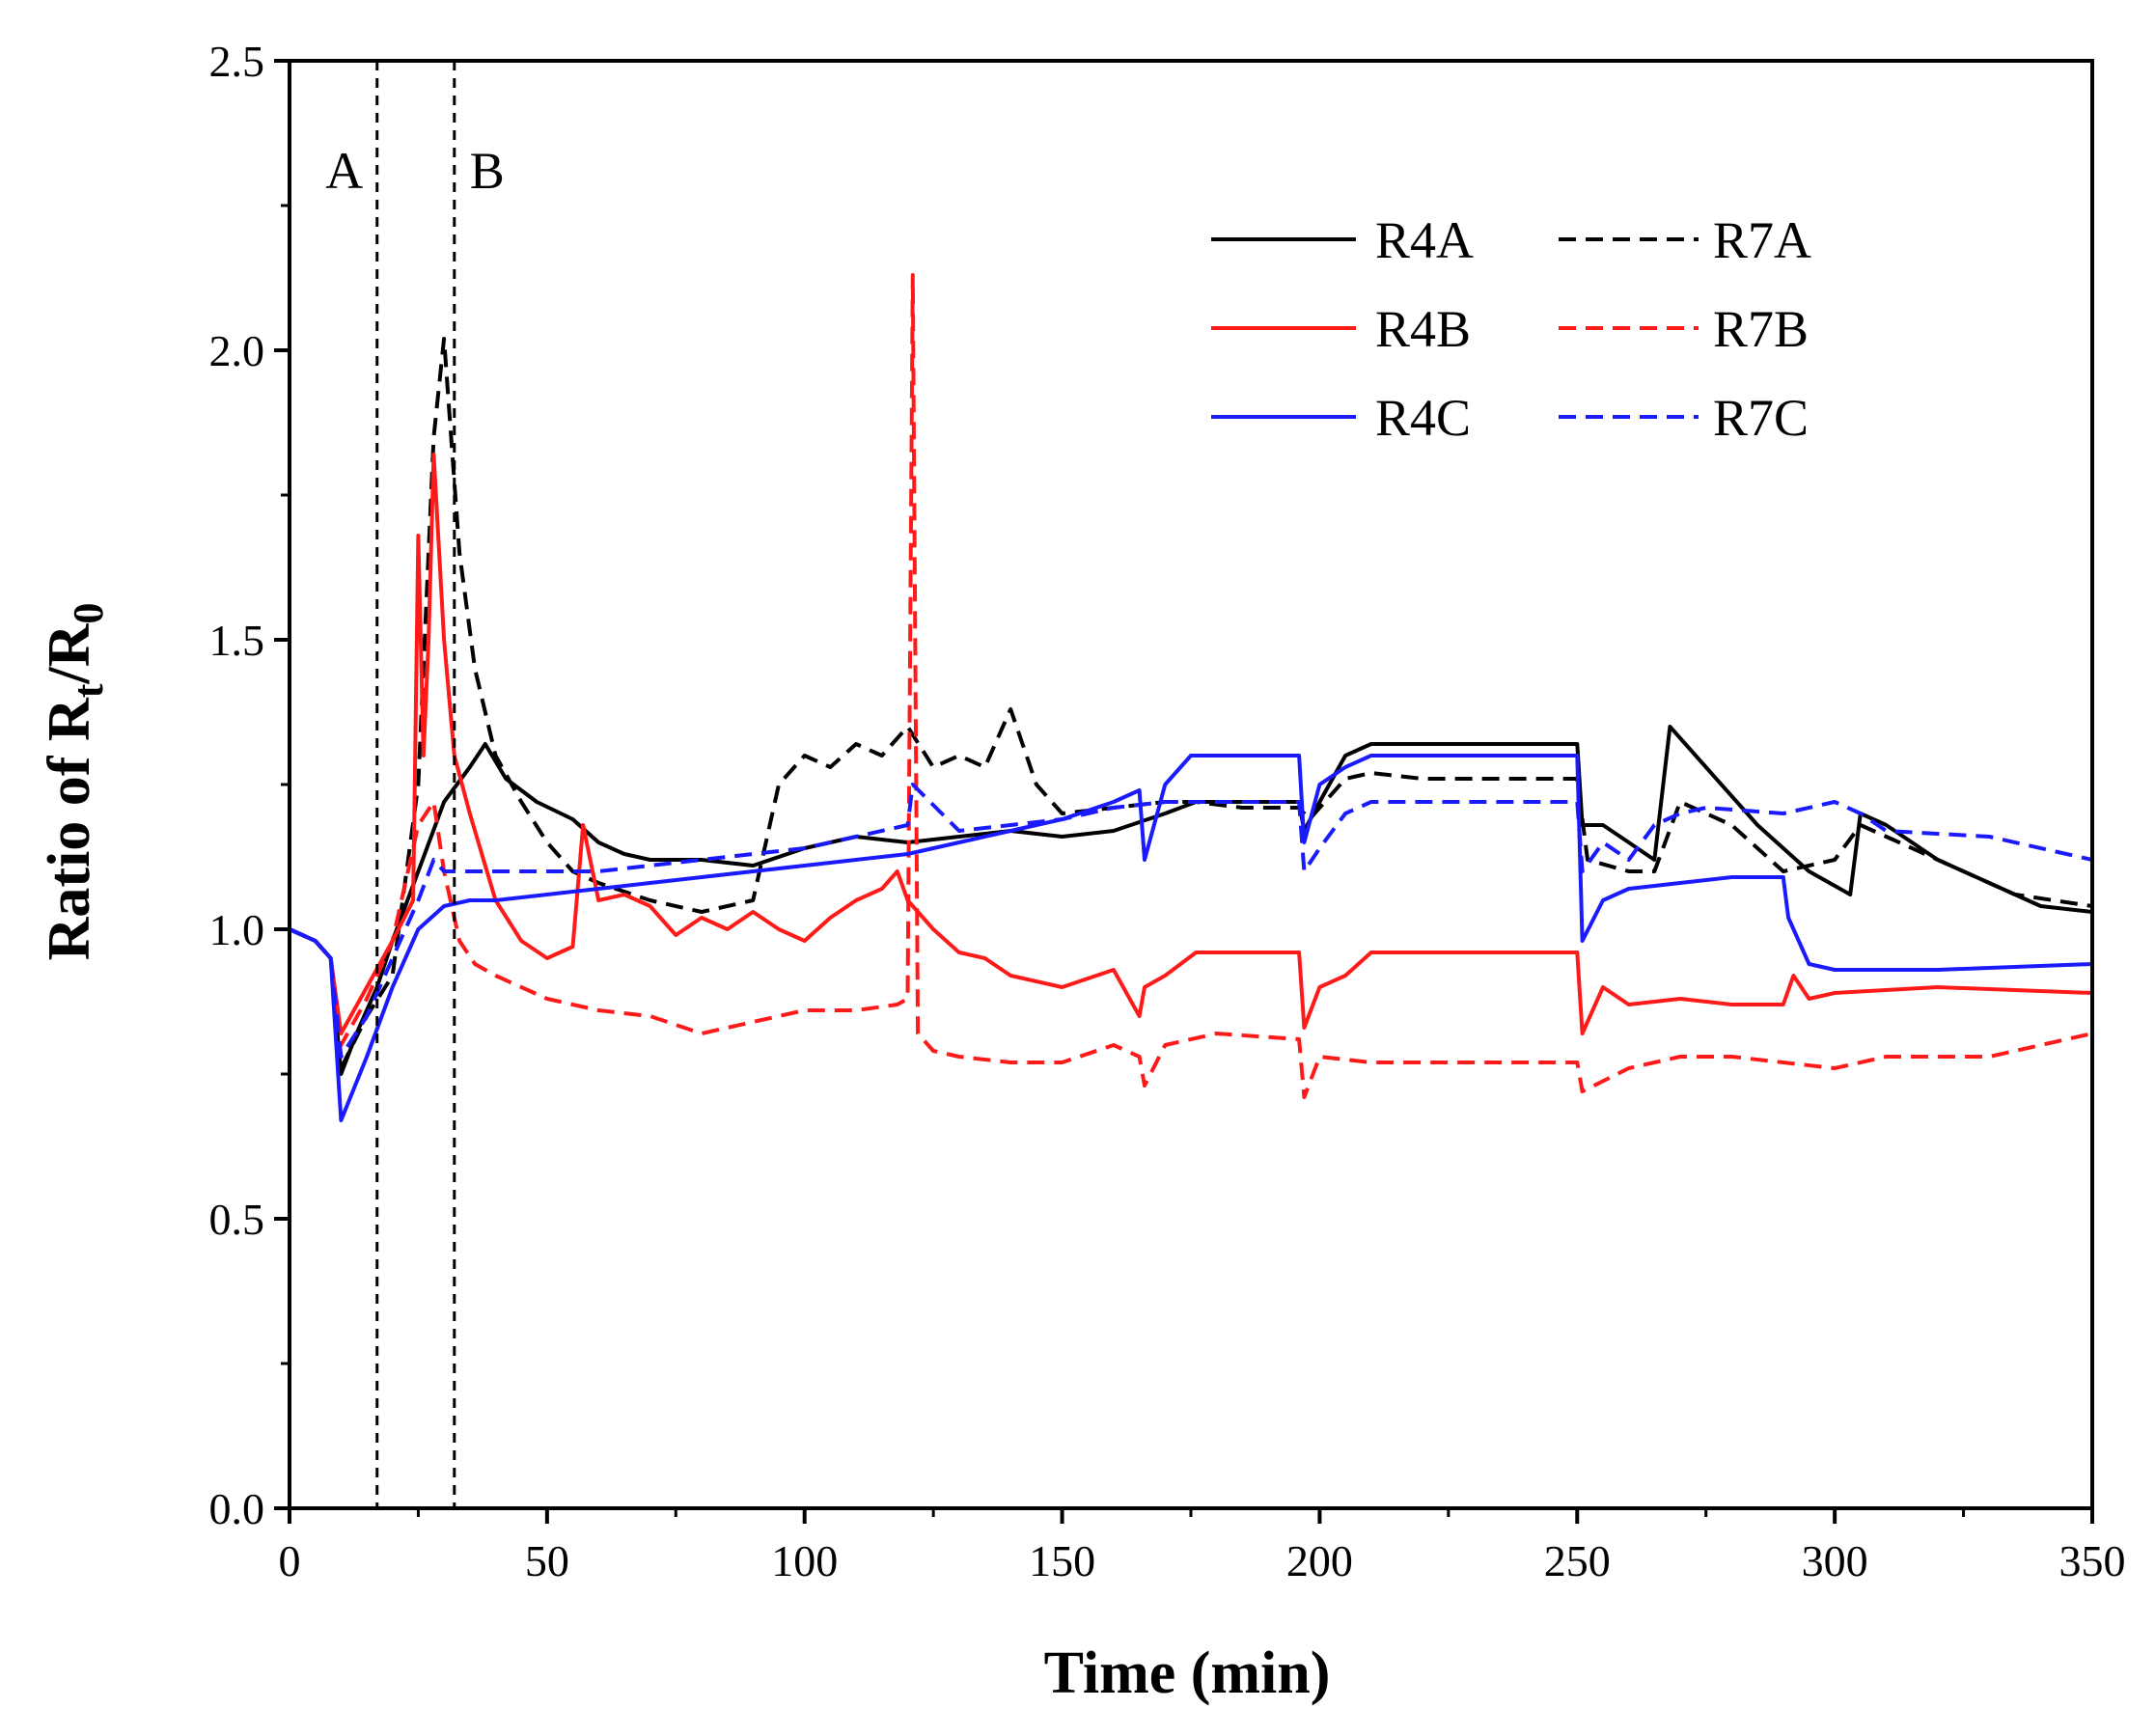 The image size is (2155, 1736). I want to click on x-tick-label: 100, so click(804, 1560).